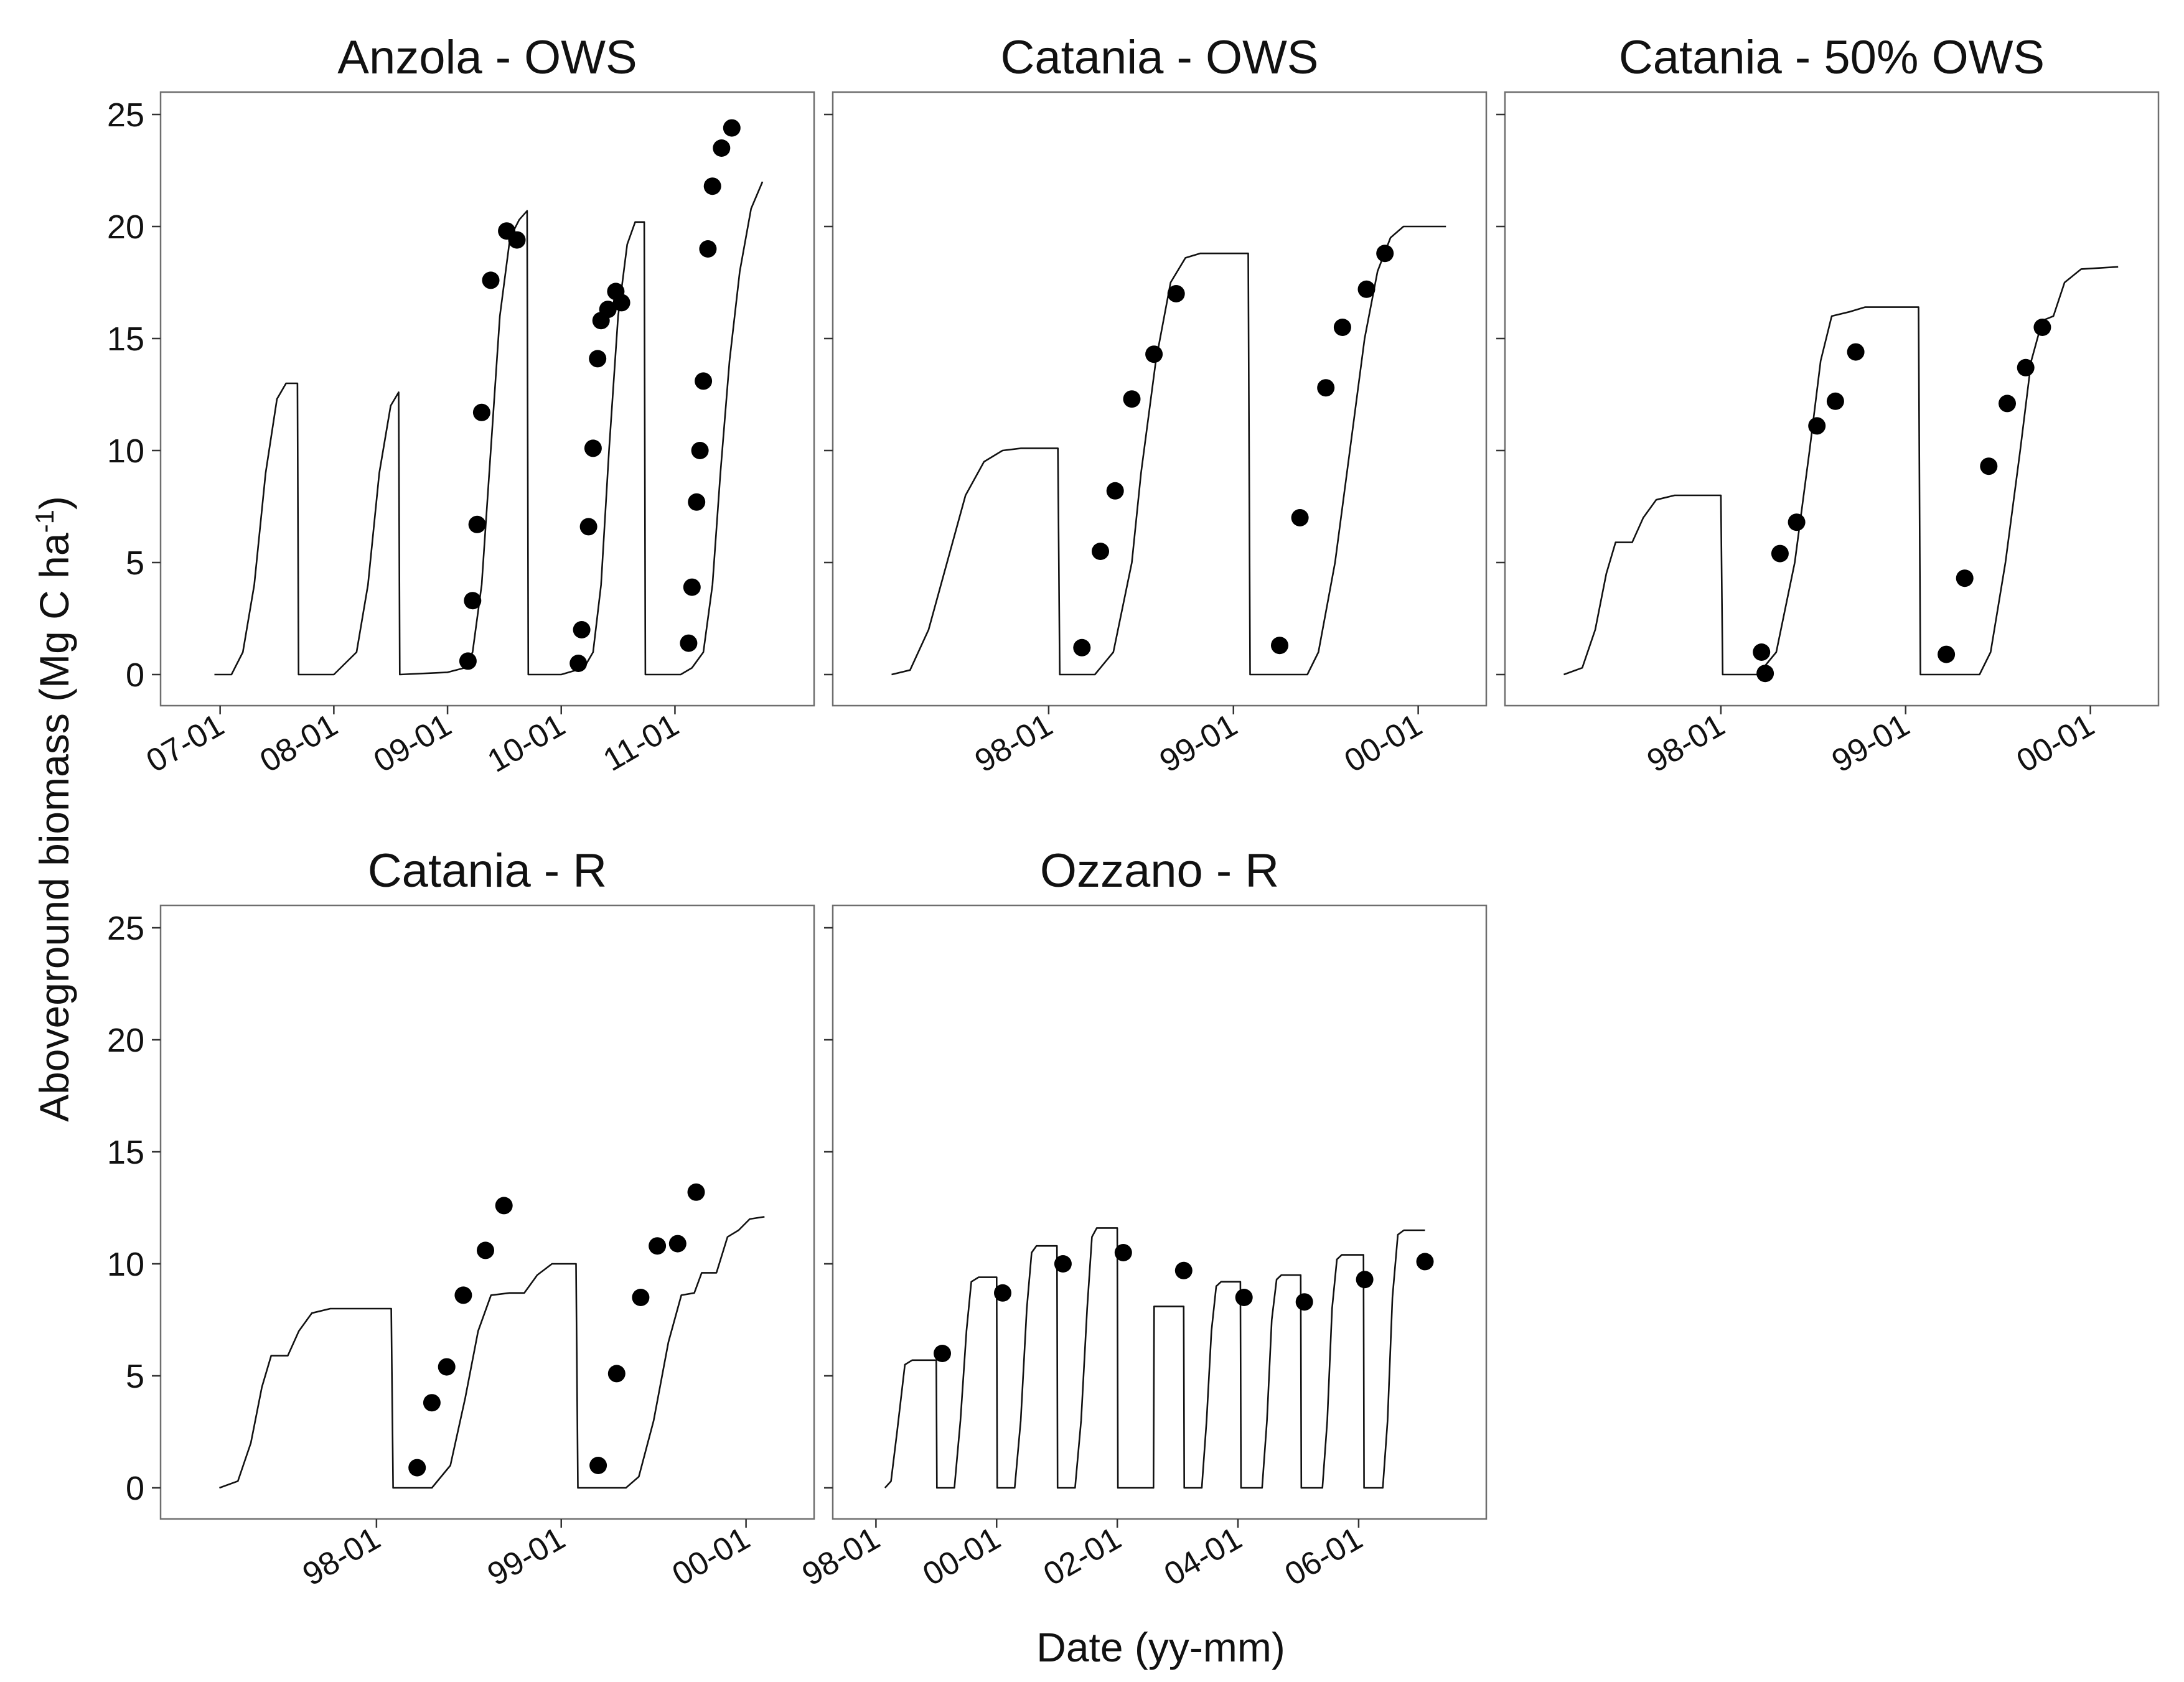  What do you see at coordinates (1324, 1556) in the screenshot?
I see `x-tick-label: 06-01` at bounding box center [1324, 1556].